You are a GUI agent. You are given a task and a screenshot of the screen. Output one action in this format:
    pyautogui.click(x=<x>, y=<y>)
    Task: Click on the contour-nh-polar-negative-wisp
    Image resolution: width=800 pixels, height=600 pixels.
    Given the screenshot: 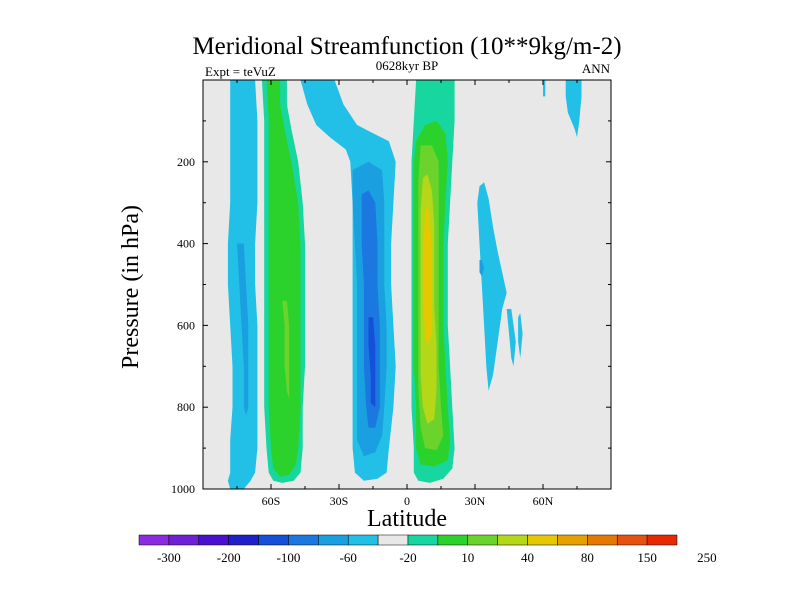 What is the action you would take?
    pyautogui.click(x=573, y=109)
    